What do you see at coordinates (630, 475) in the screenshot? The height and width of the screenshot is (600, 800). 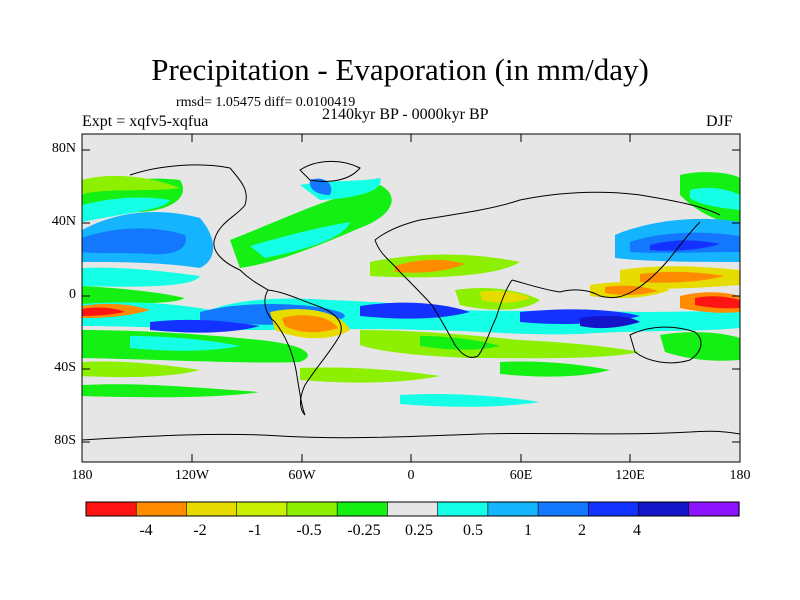 I see `lon-label-120e: 120E` at bounding box center [630, 475].